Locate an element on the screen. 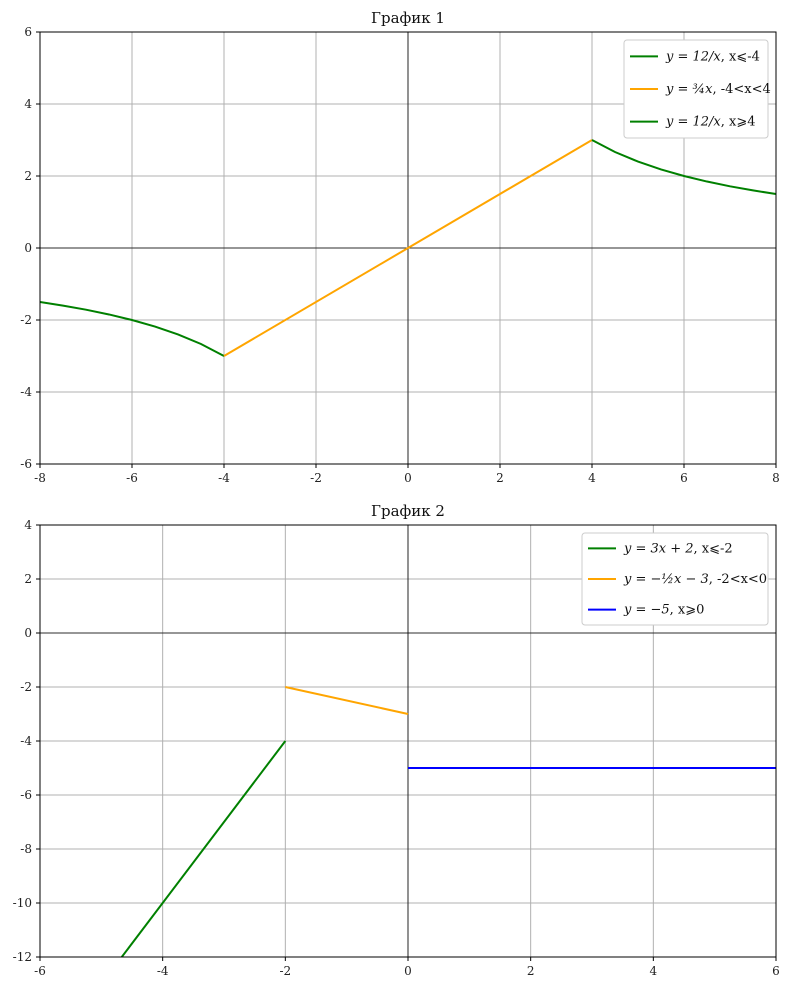  legend-label-3: y = −5, x⩾0 is located at coordinates (663, 610).